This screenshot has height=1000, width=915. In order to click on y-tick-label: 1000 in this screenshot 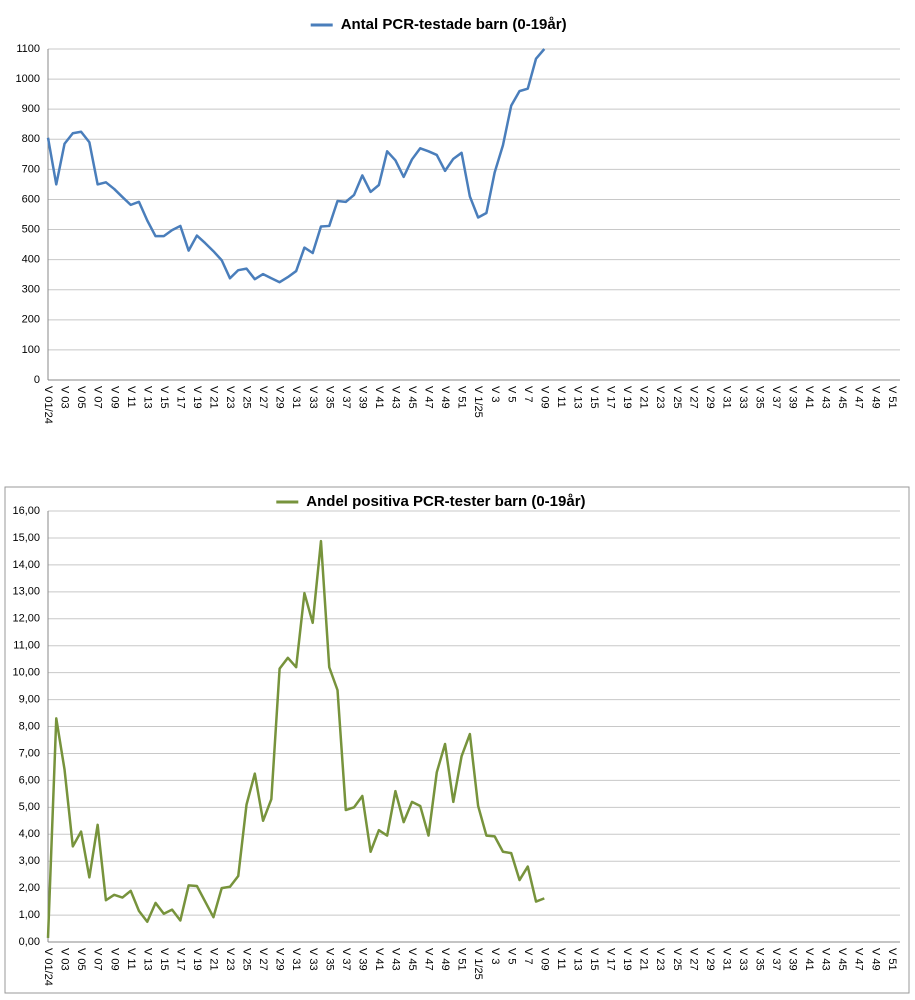, I will do `click(28, 79)`.